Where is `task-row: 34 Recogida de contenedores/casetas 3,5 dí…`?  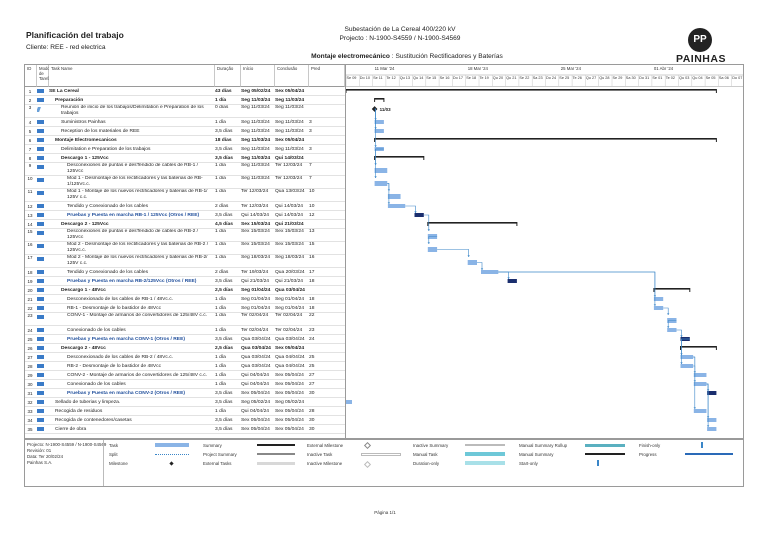 task-row: 34 Recogida de contenedores/casetas 3,5 dí… is located at coordinates (185, 420).